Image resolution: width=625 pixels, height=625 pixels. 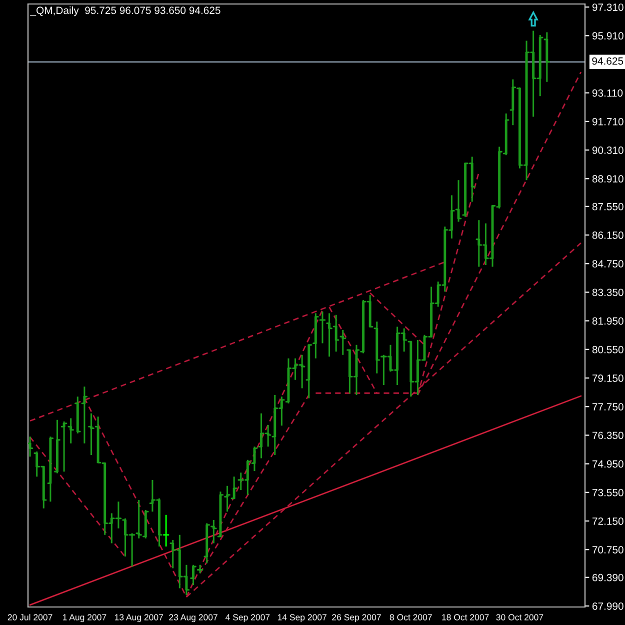 I want to click on y-tick-label: 97.310, so click(x=608, y=7).